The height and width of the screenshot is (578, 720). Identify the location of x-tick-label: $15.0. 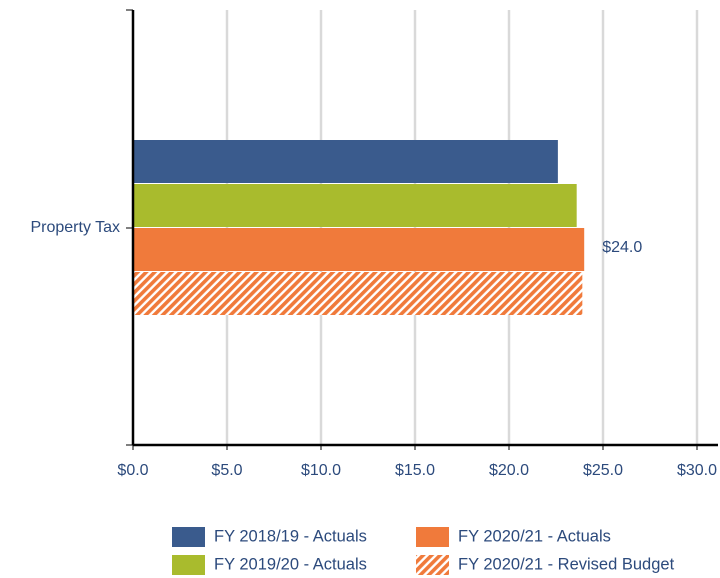
(415, 470).